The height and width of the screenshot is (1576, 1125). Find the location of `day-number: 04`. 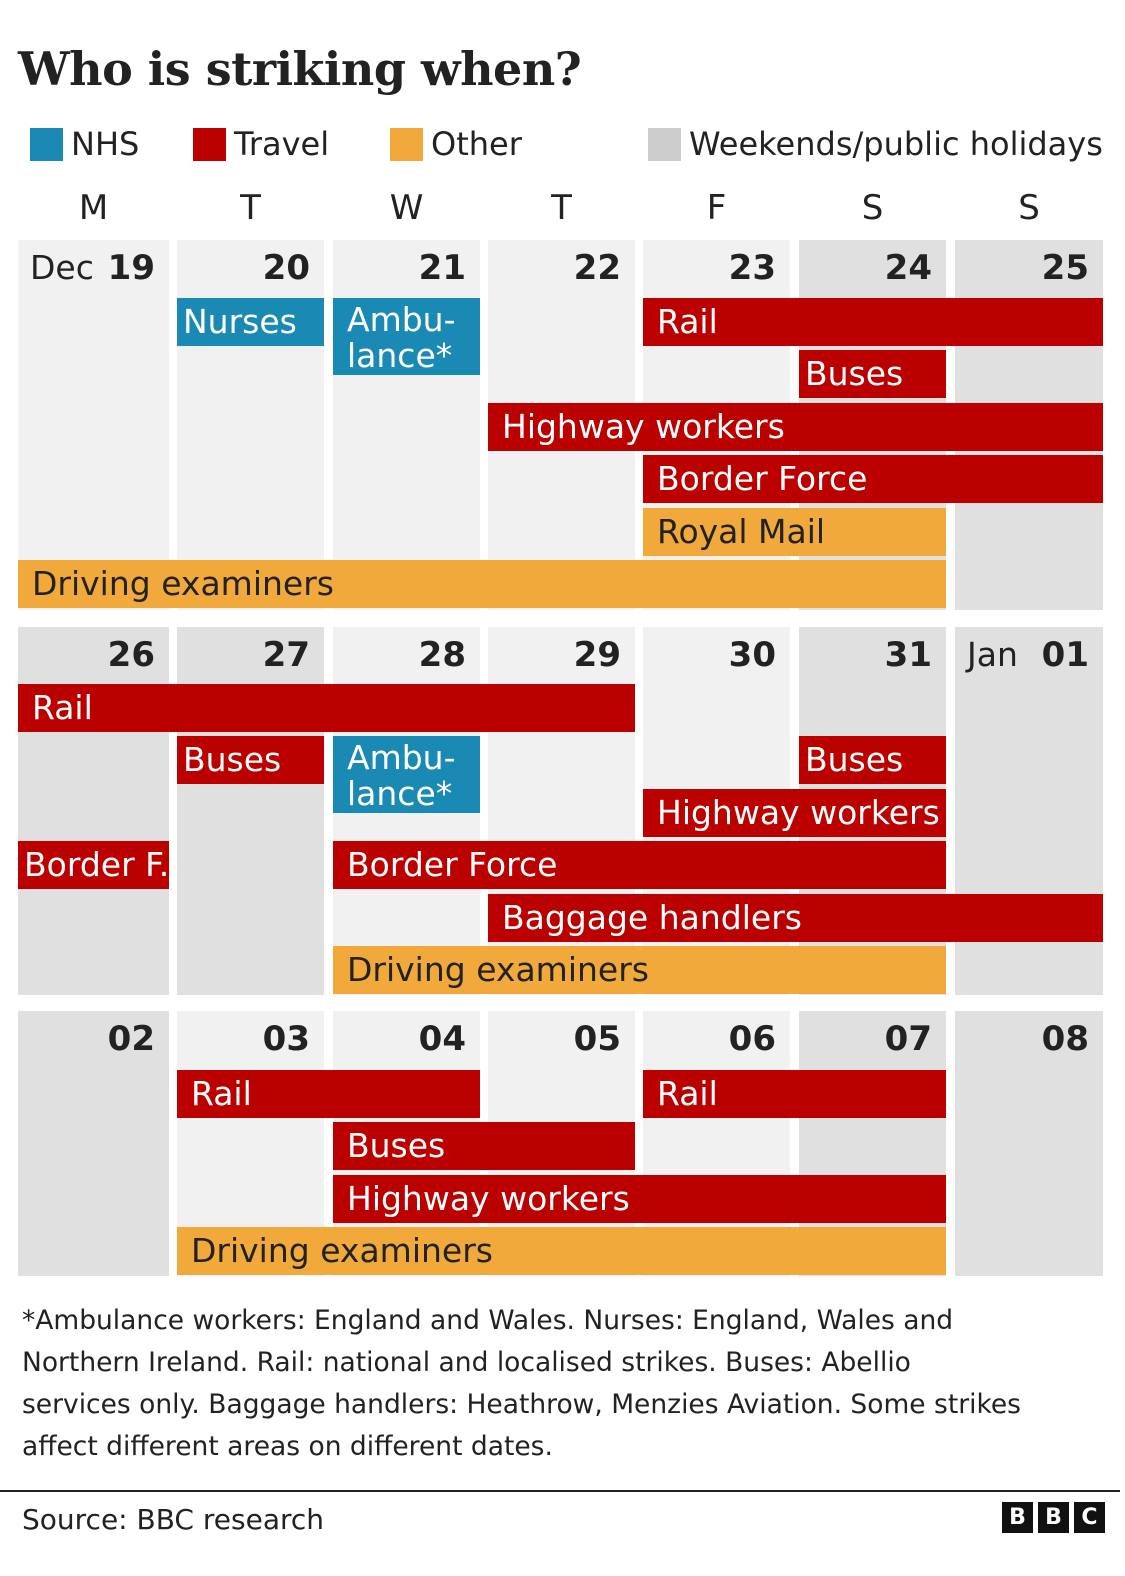

day-number: 04 is located at coordinates (442, 1039).